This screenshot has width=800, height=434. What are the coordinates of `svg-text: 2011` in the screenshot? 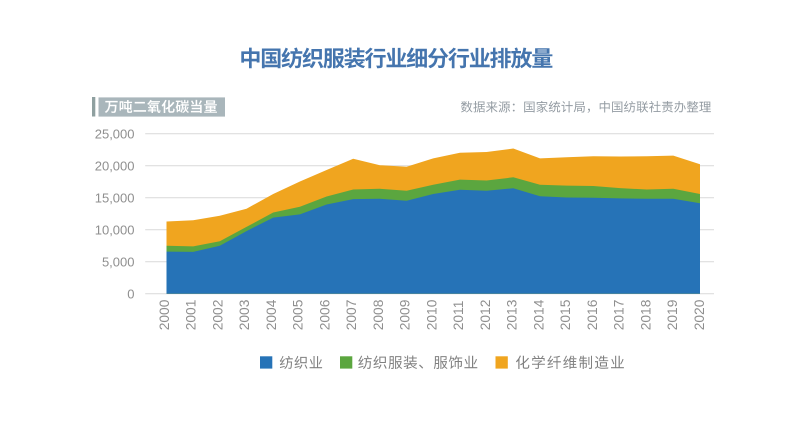 It's located at (458, 316).